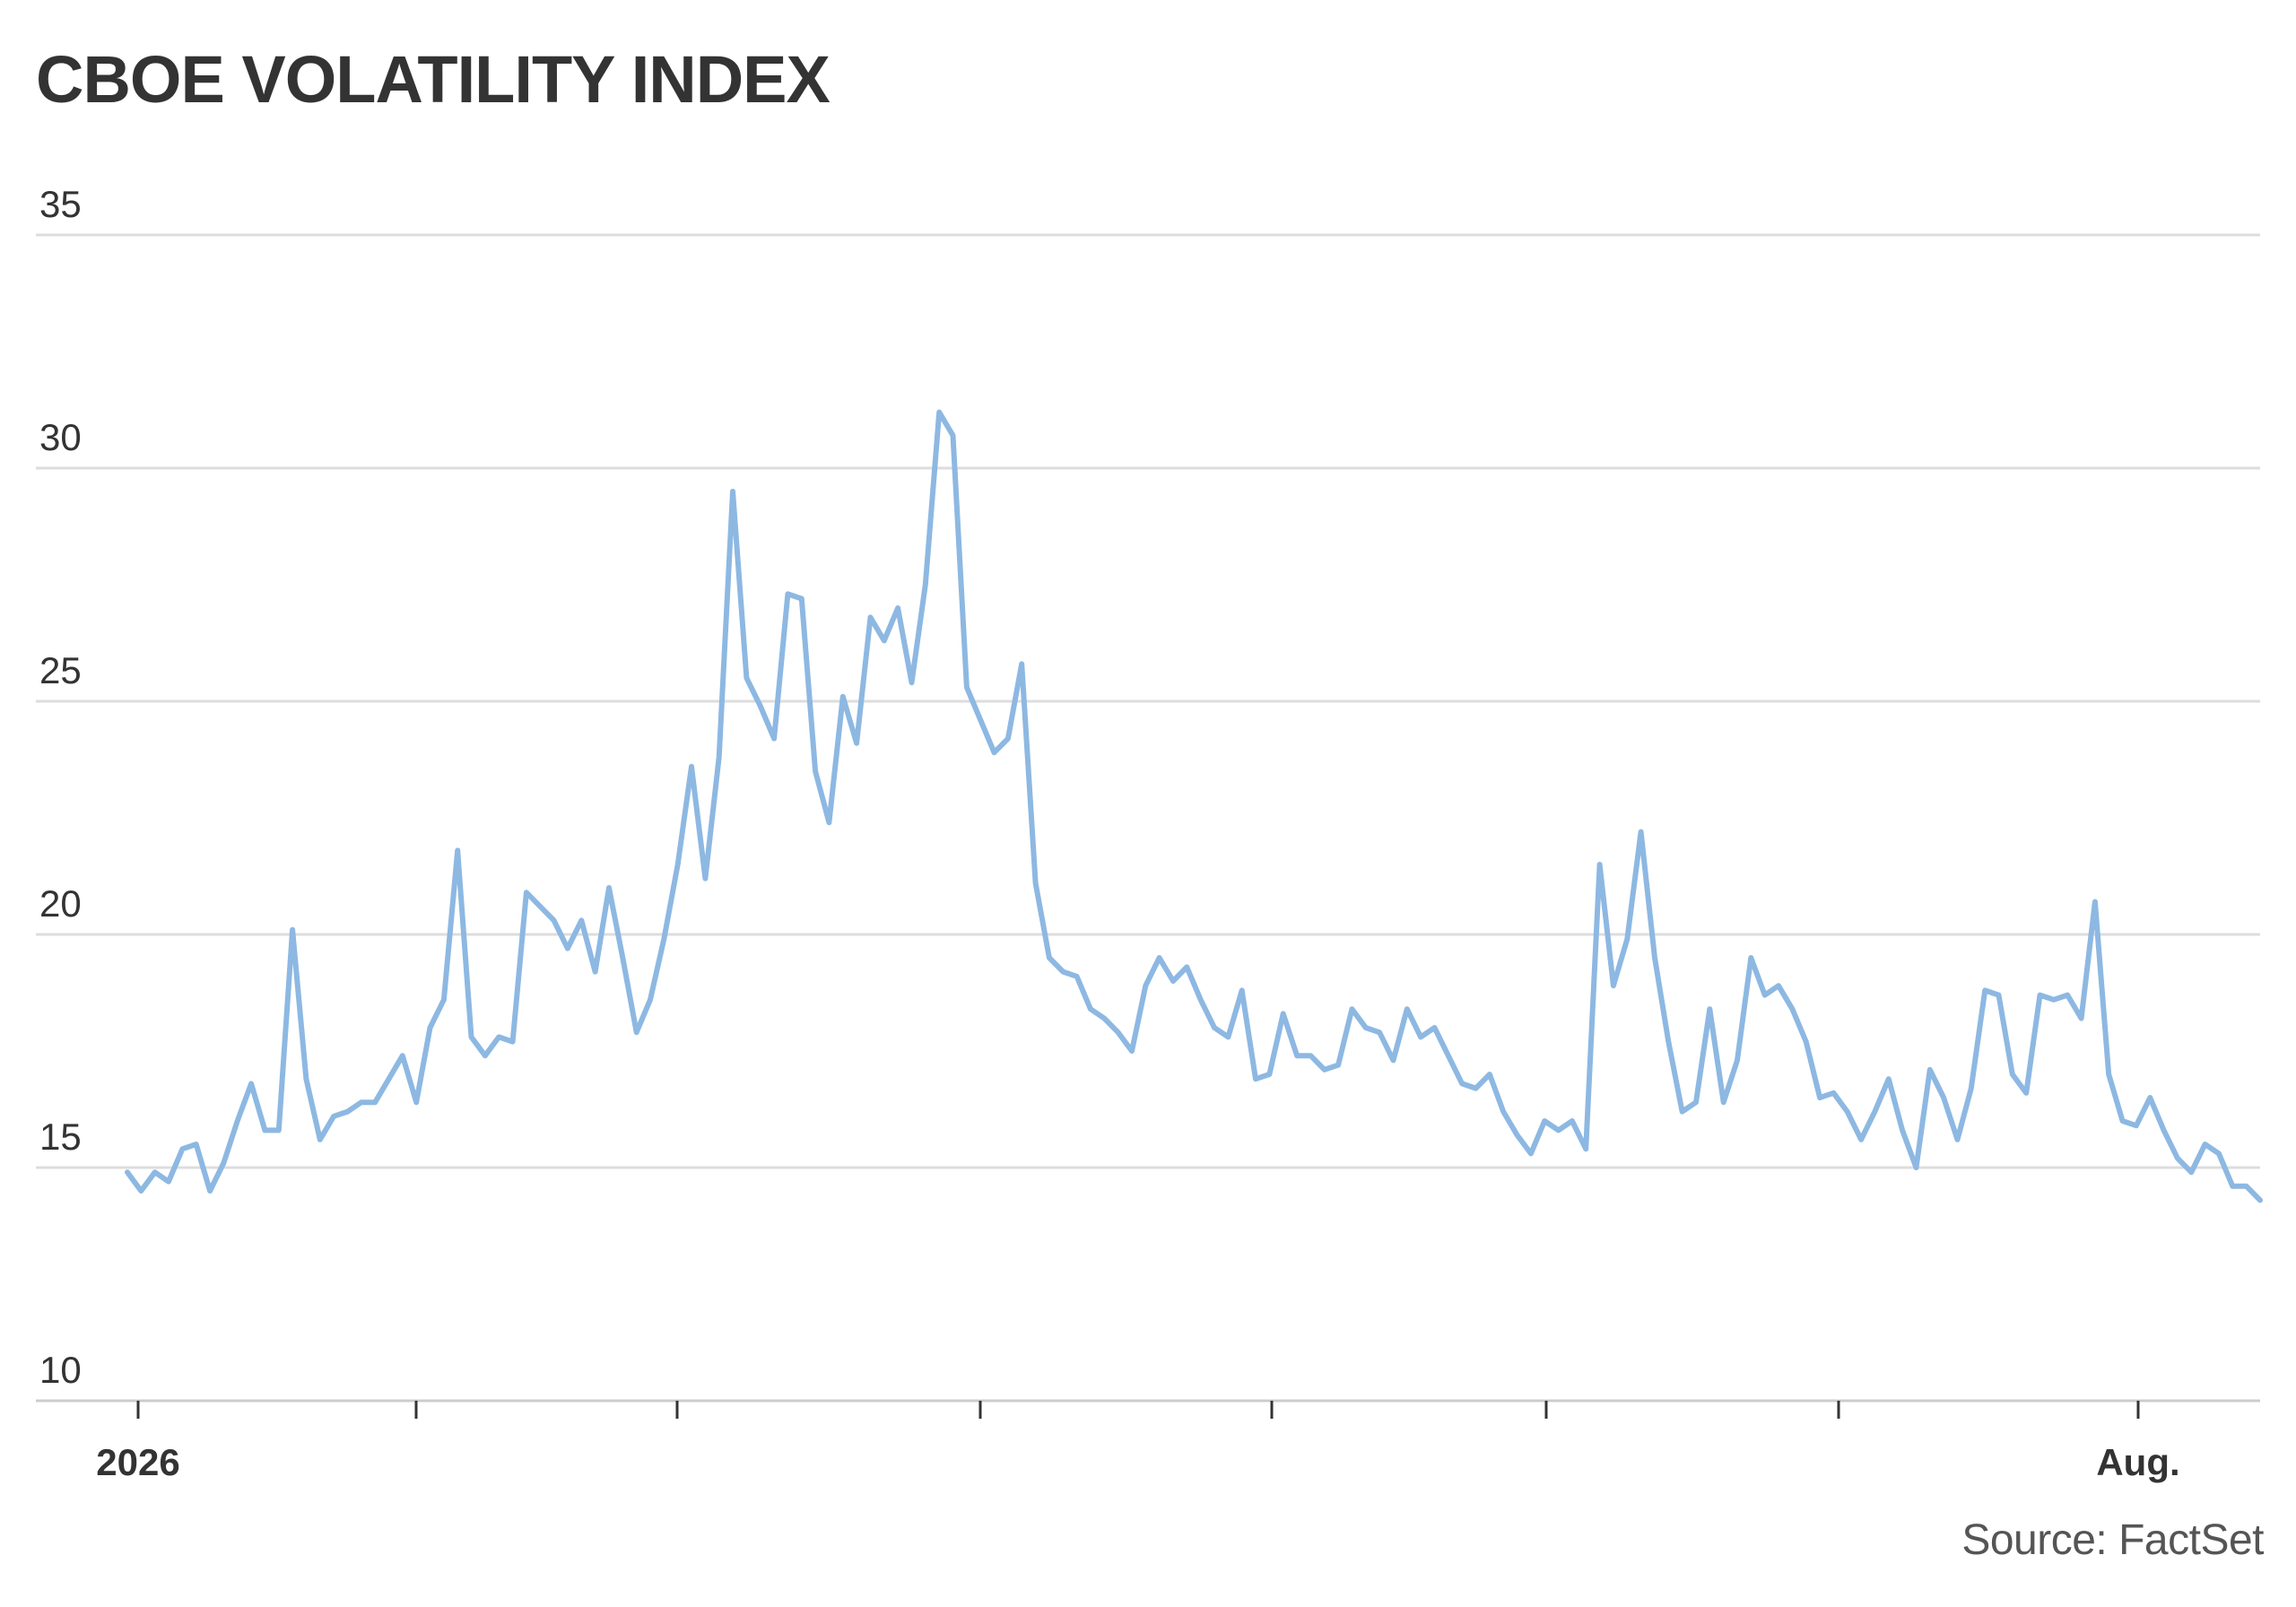 This screenshot has width=2296, height=1607. Describe the element at coordinates (2112, 1540) in the screenshot. I see `source-note: Source: FactSet` at that location.